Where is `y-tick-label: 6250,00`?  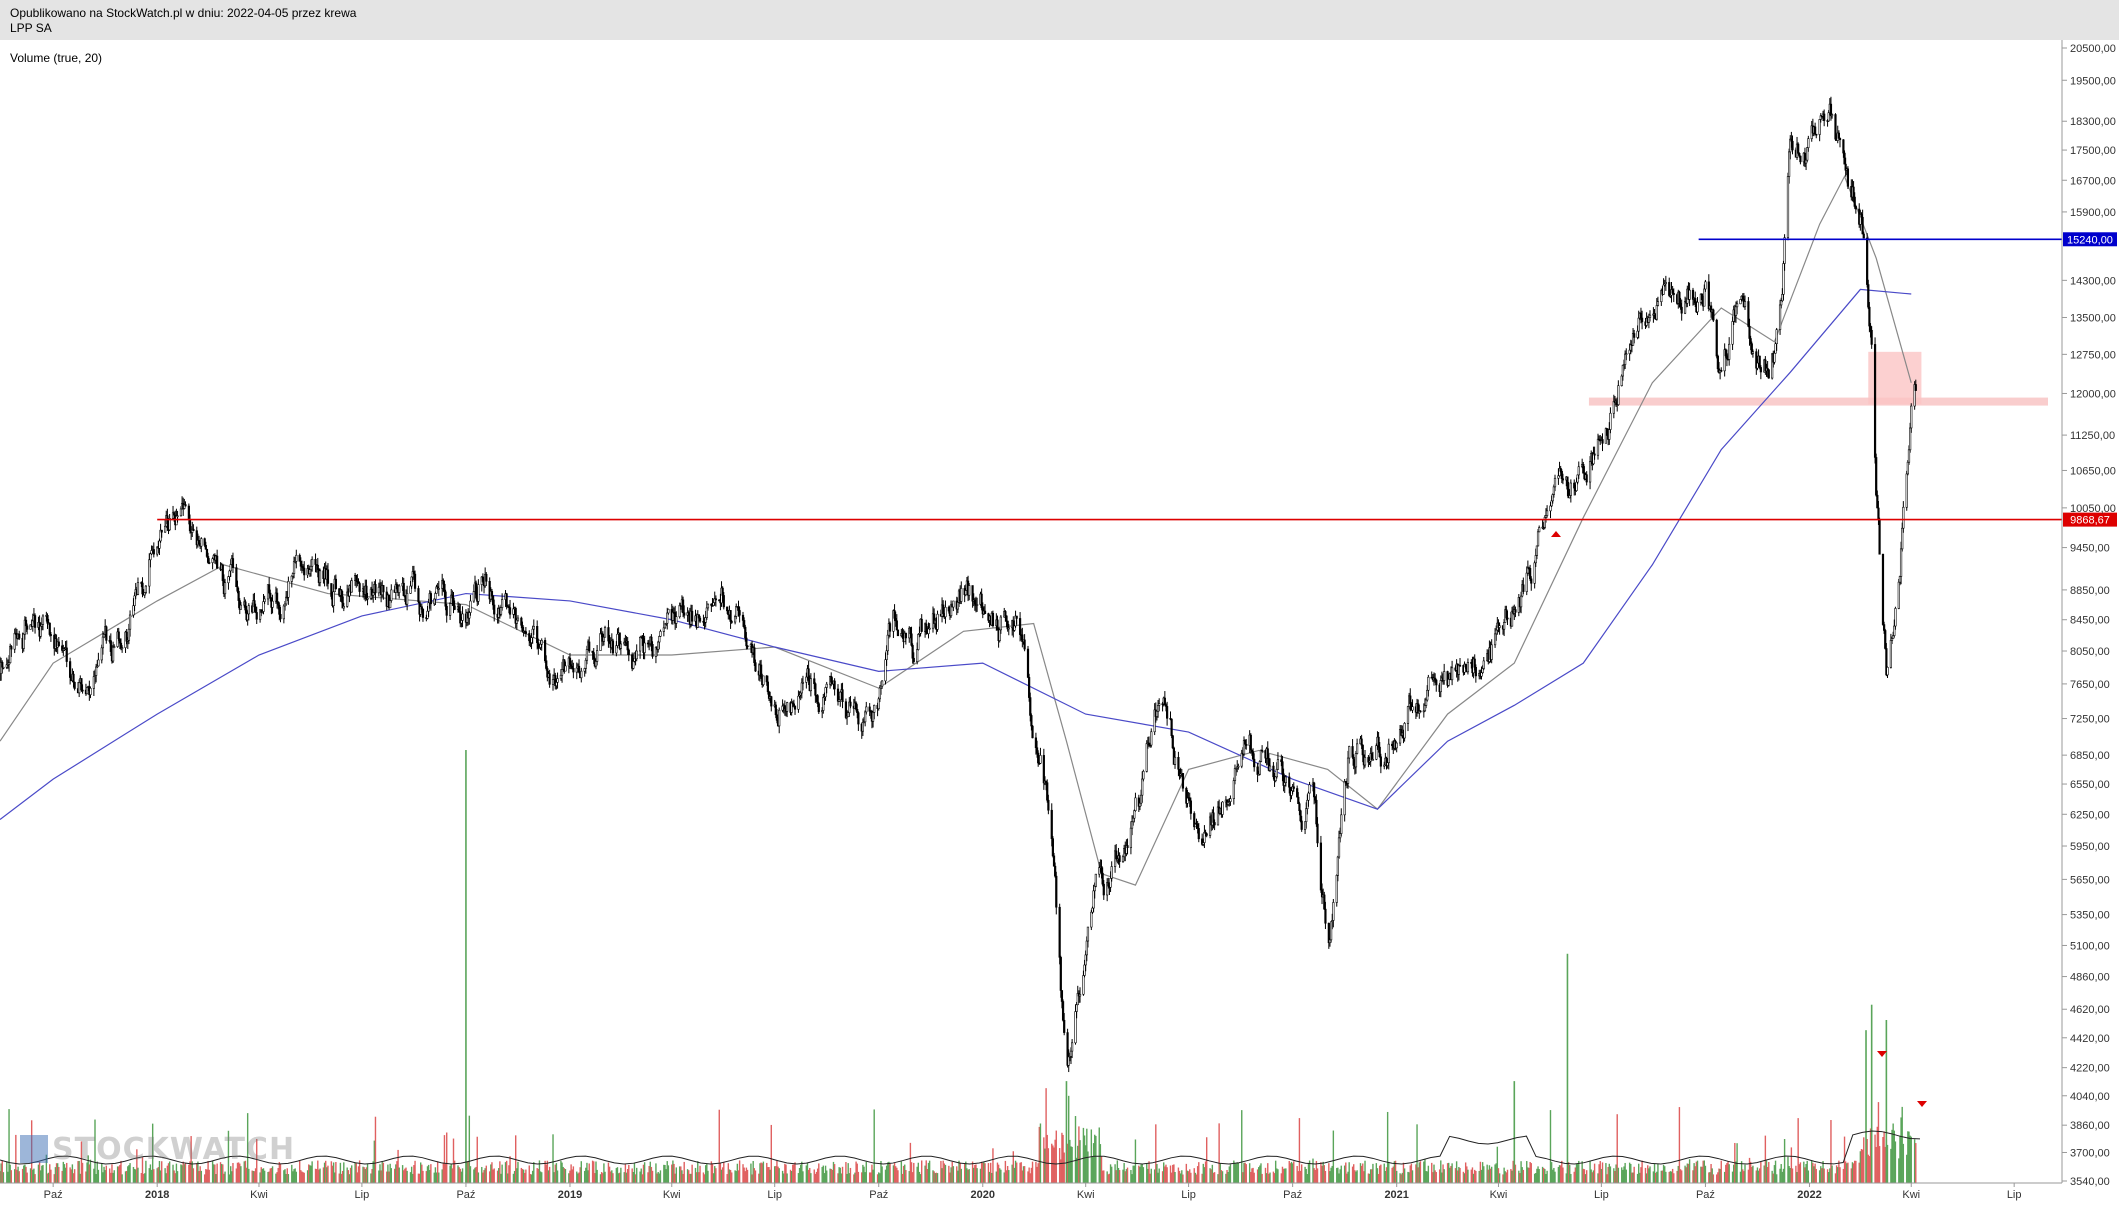 y-tick-label: 6250,00 is located at coordinates (2090, 815).